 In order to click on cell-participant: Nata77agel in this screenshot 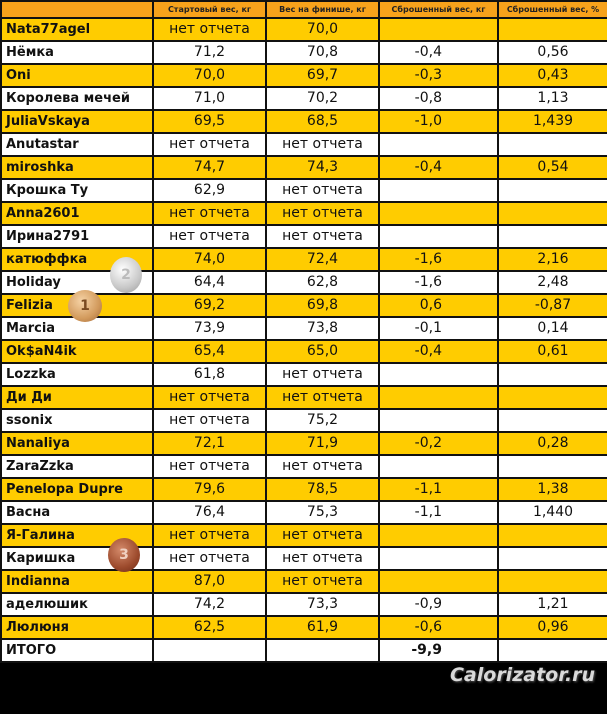, I will do `click(77, 29)`.